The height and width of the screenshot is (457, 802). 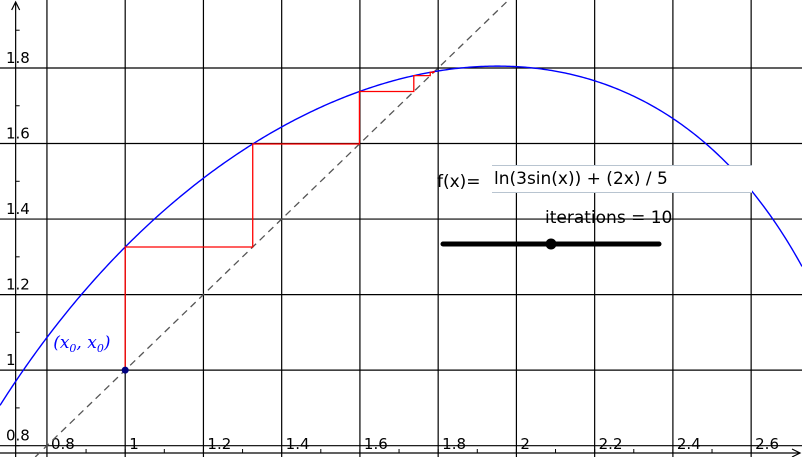 I want to click on iterations-label: iterations = 10, so click(x=609, y=218).